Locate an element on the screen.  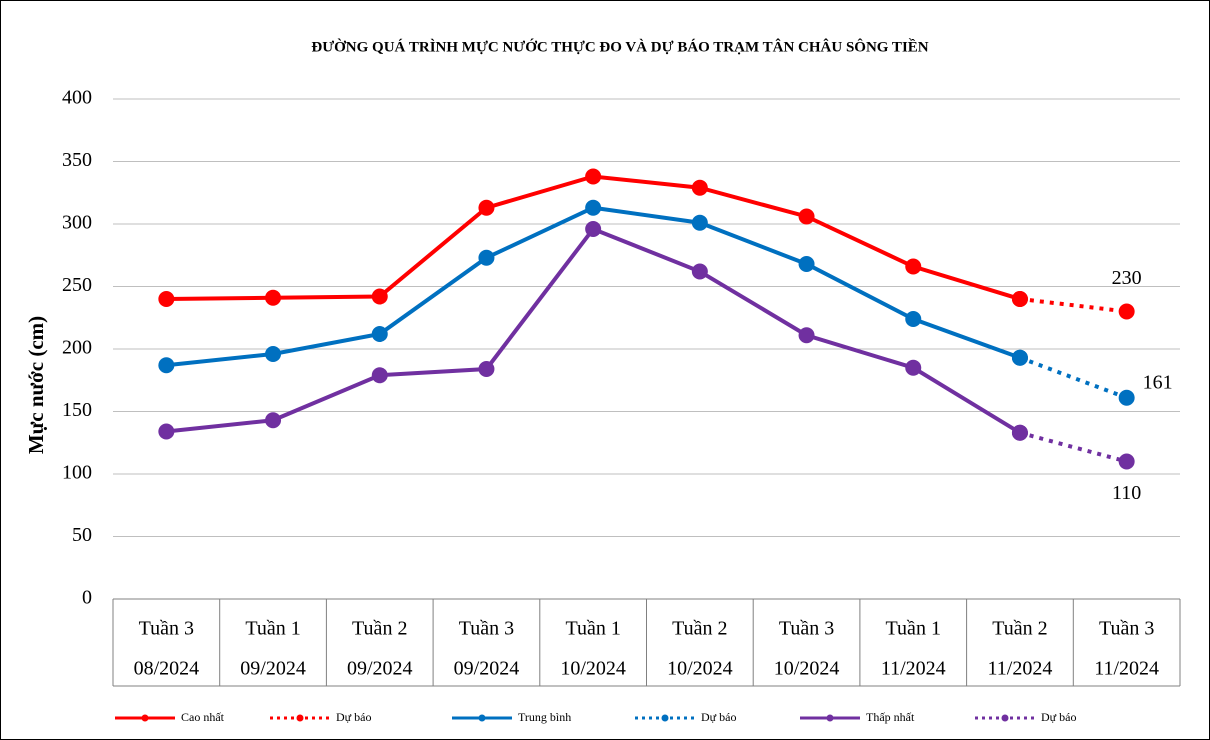
legend-label: Trung bình is located at coordinates (544, 717).